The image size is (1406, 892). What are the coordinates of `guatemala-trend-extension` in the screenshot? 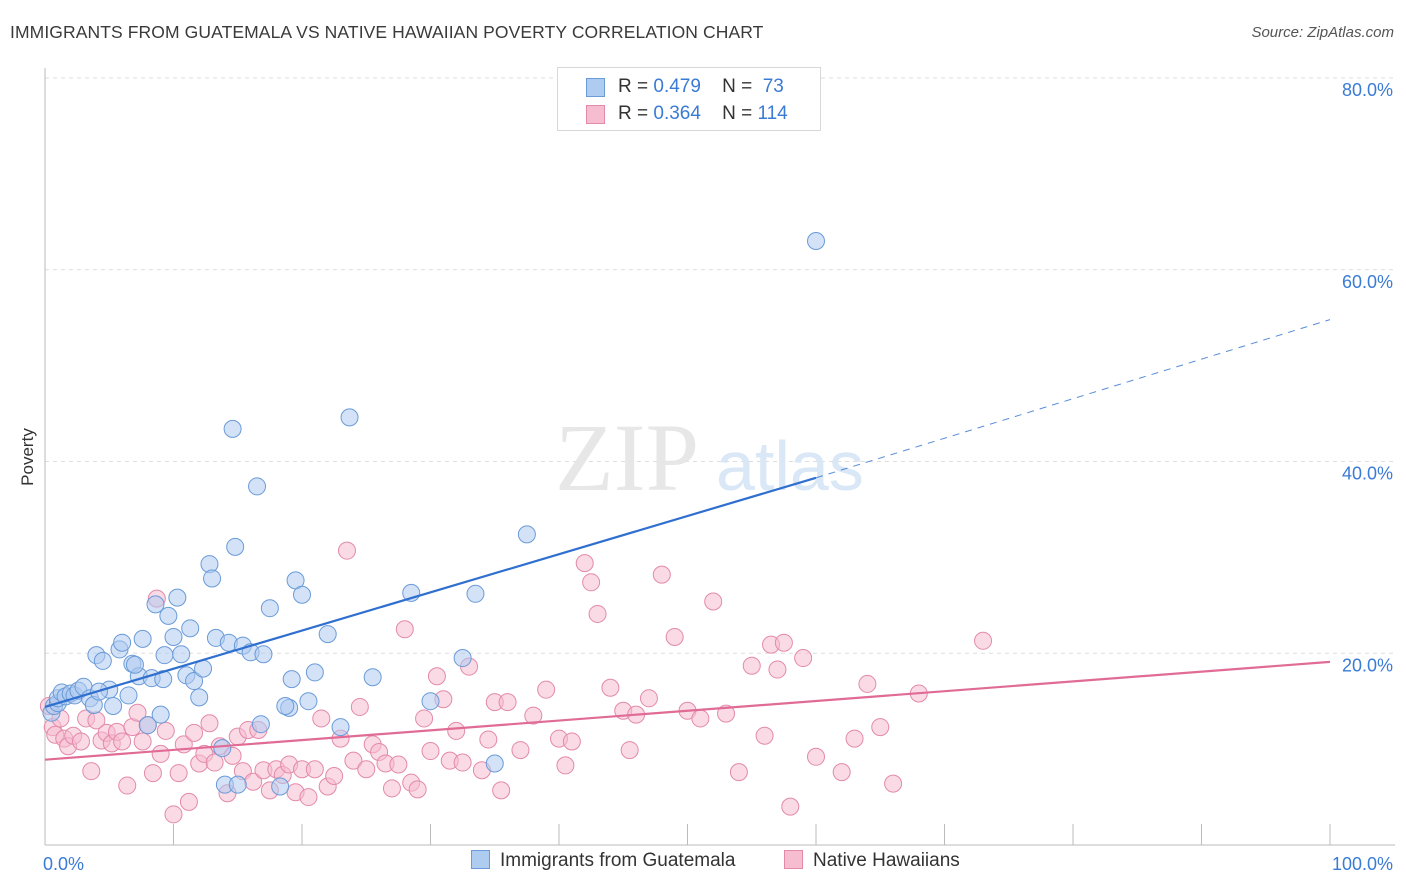 It's located at (1073, 399).